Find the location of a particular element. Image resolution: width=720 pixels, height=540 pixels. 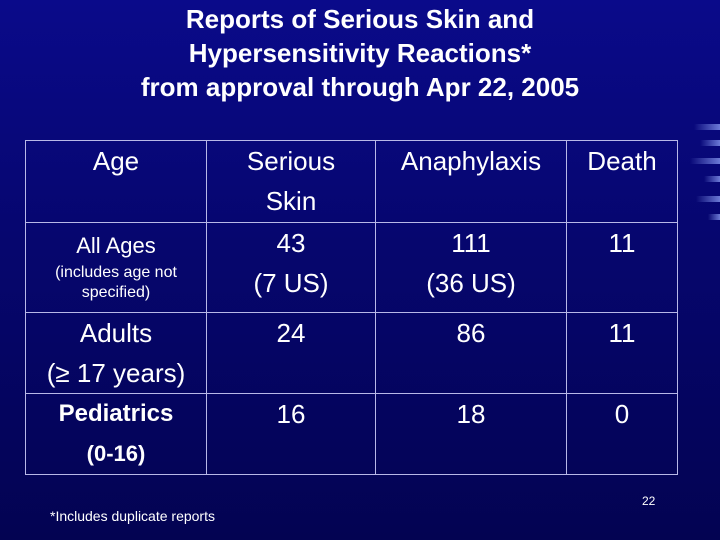

footnote: *Includes duplicate reports is located at coordinates (132, 516).